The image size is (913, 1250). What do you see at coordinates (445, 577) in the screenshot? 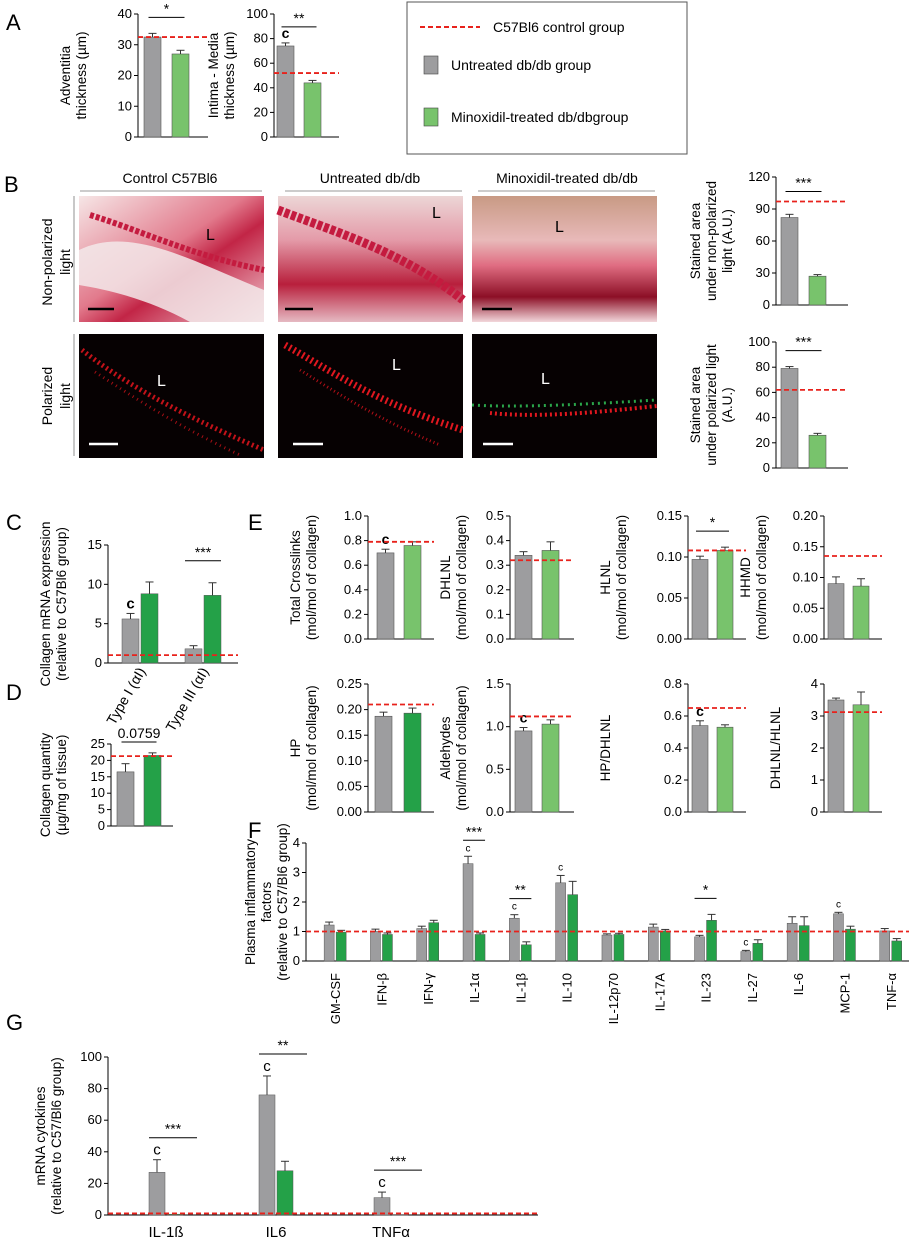
I see `y-axis-label-line: DHLNL` at bounding box center [445, 577].